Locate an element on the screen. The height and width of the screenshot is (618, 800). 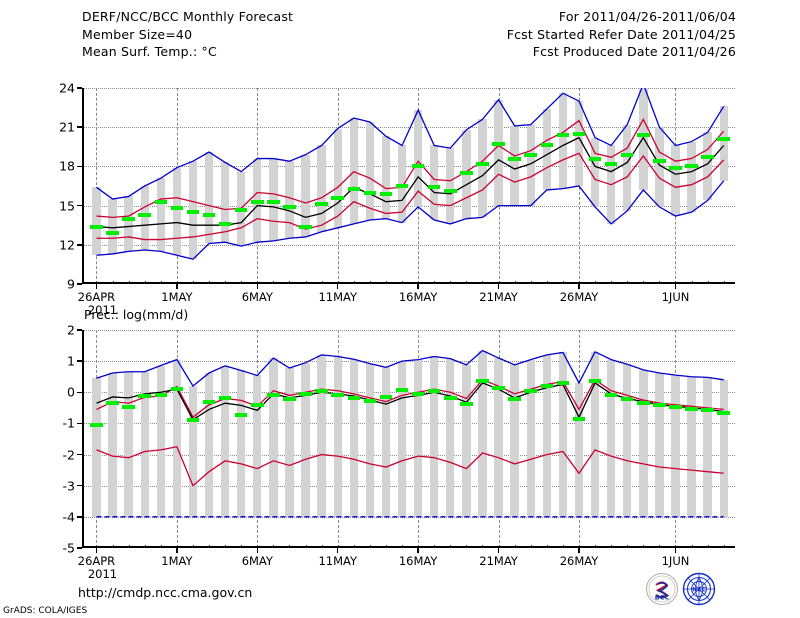
x-tick-label: 6MAY is located at coordinates (257, 561).